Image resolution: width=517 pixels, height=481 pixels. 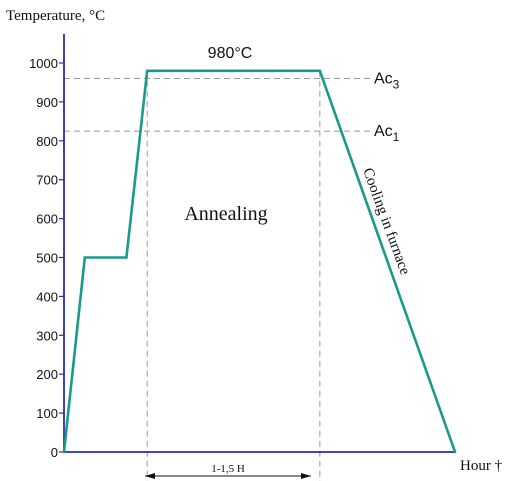 I want to click on y-axis-label: Temperature, °C, so click(x=55, y=16).